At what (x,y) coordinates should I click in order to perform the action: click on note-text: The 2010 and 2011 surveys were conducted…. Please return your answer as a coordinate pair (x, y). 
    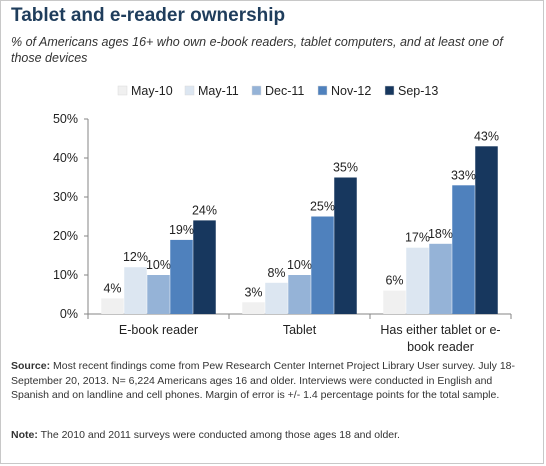
    Looking at the image, I should click on (220, 435).